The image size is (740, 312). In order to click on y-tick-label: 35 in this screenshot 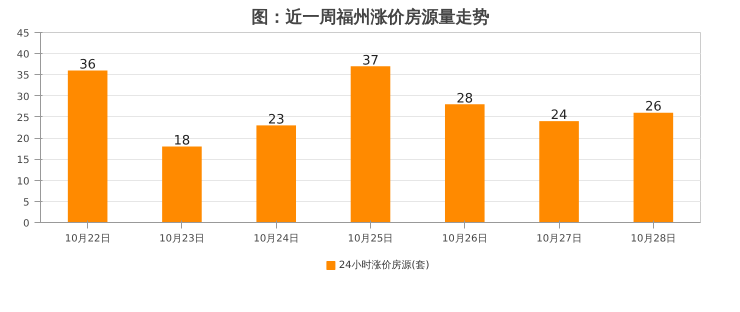, I will do `click(23, 76)`.